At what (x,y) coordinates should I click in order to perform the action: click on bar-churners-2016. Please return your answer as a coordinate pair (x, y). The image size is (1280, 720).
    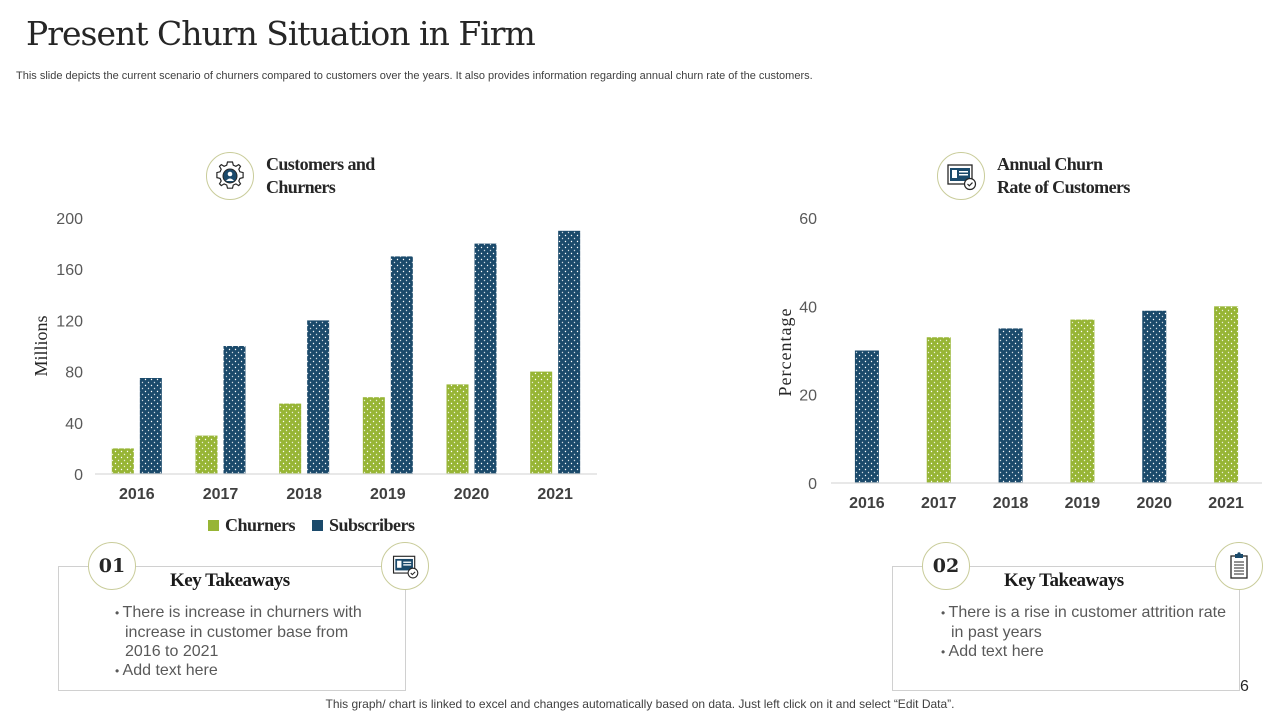
    Looking at the image, I should click on (122, 461).